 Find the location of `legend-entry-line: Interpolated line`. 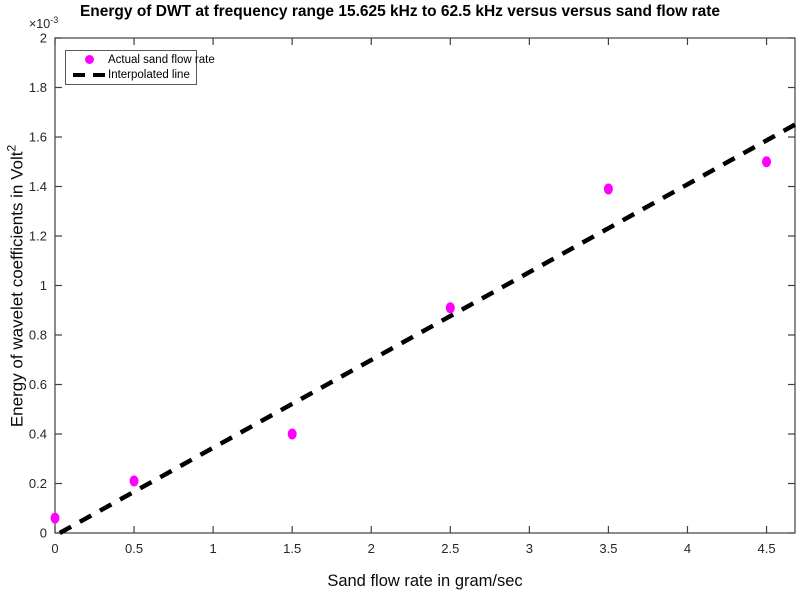

legend-entry-line: Interpolated line is located at coordinates (131, 76).